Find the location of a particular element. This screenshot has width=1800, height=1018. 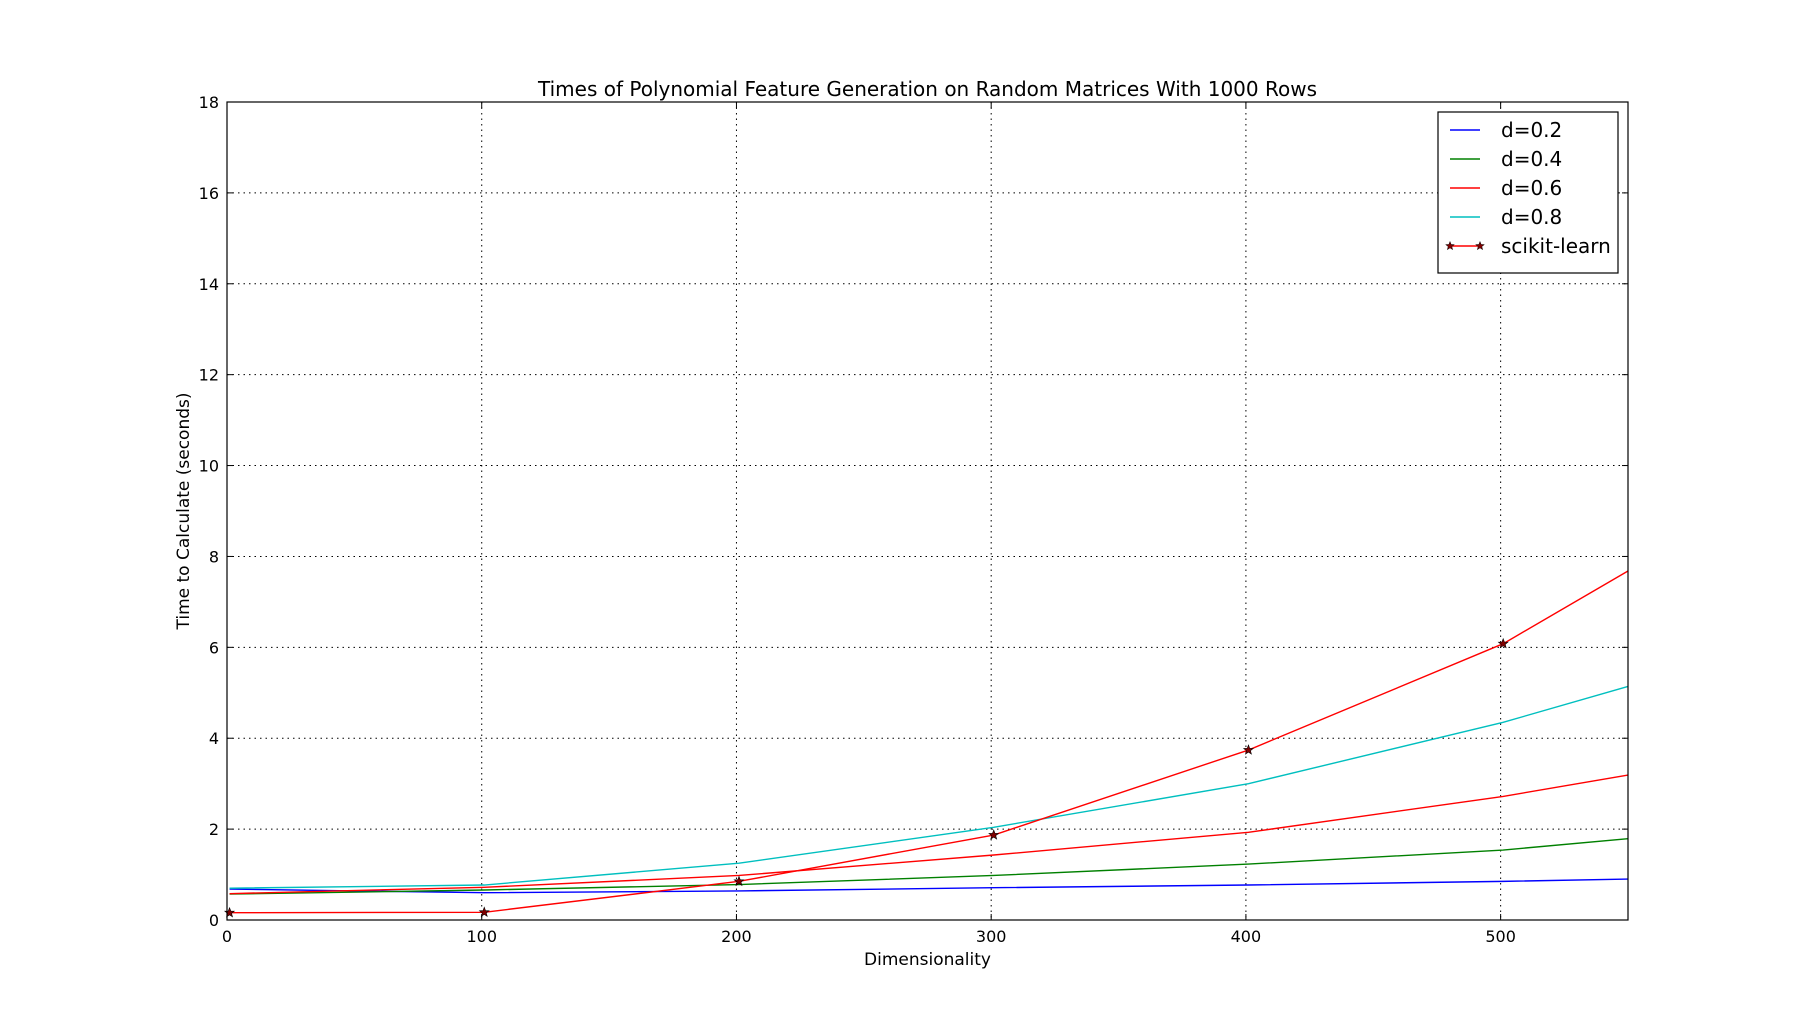

x-tick-label: 500 is located at coordinates (1500, 936).